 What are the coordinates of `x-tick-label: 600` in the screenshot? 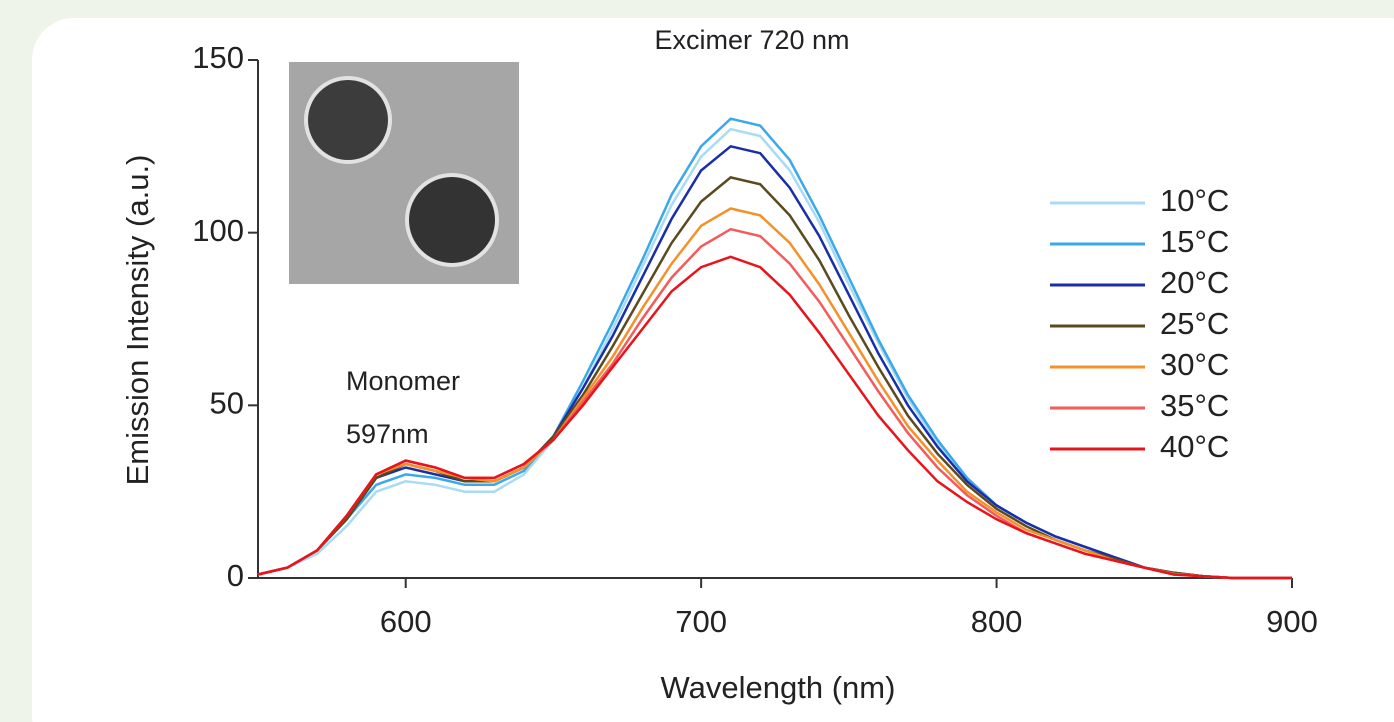 It's located at (406, 621).